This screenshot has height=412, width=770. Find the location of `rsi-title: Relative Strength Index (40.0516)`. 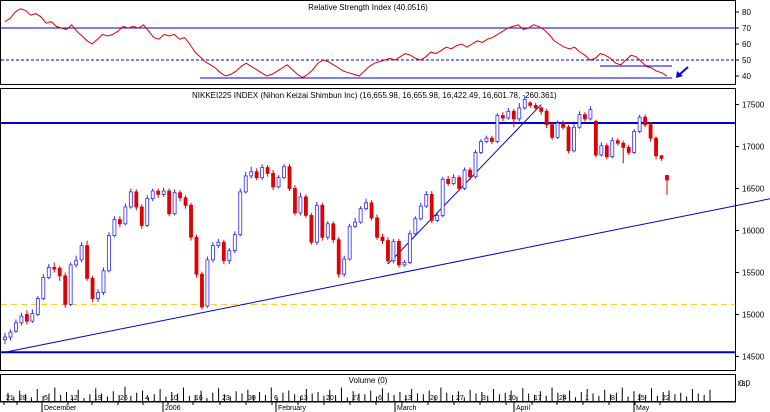

rsi-title: Relative Strength Index (40.0516) is located at coordinates (368, 7).